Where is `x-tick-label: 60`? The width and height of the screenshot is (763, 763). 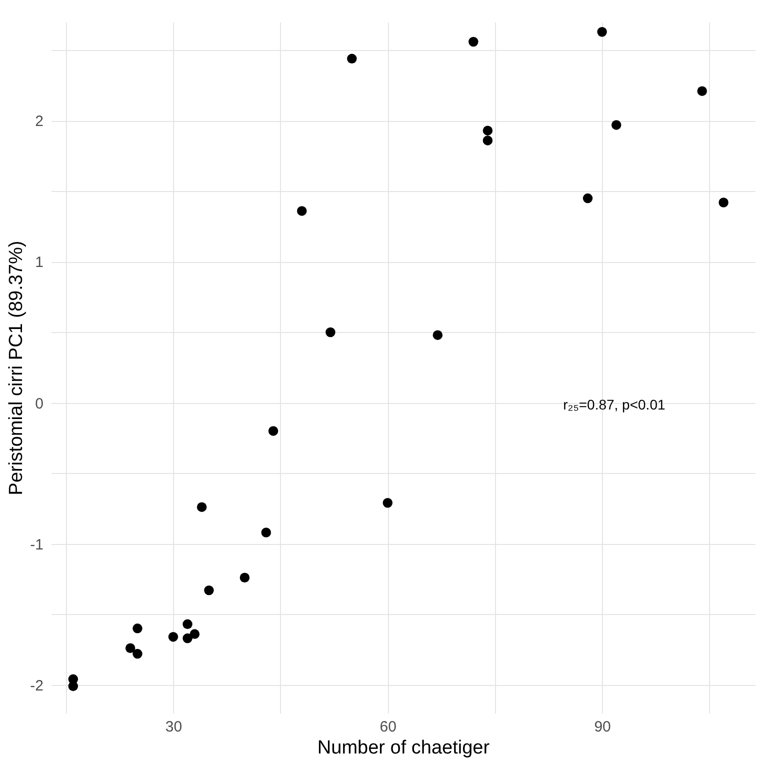 x-tick-label: 60 is located at coordinates (388, 727).